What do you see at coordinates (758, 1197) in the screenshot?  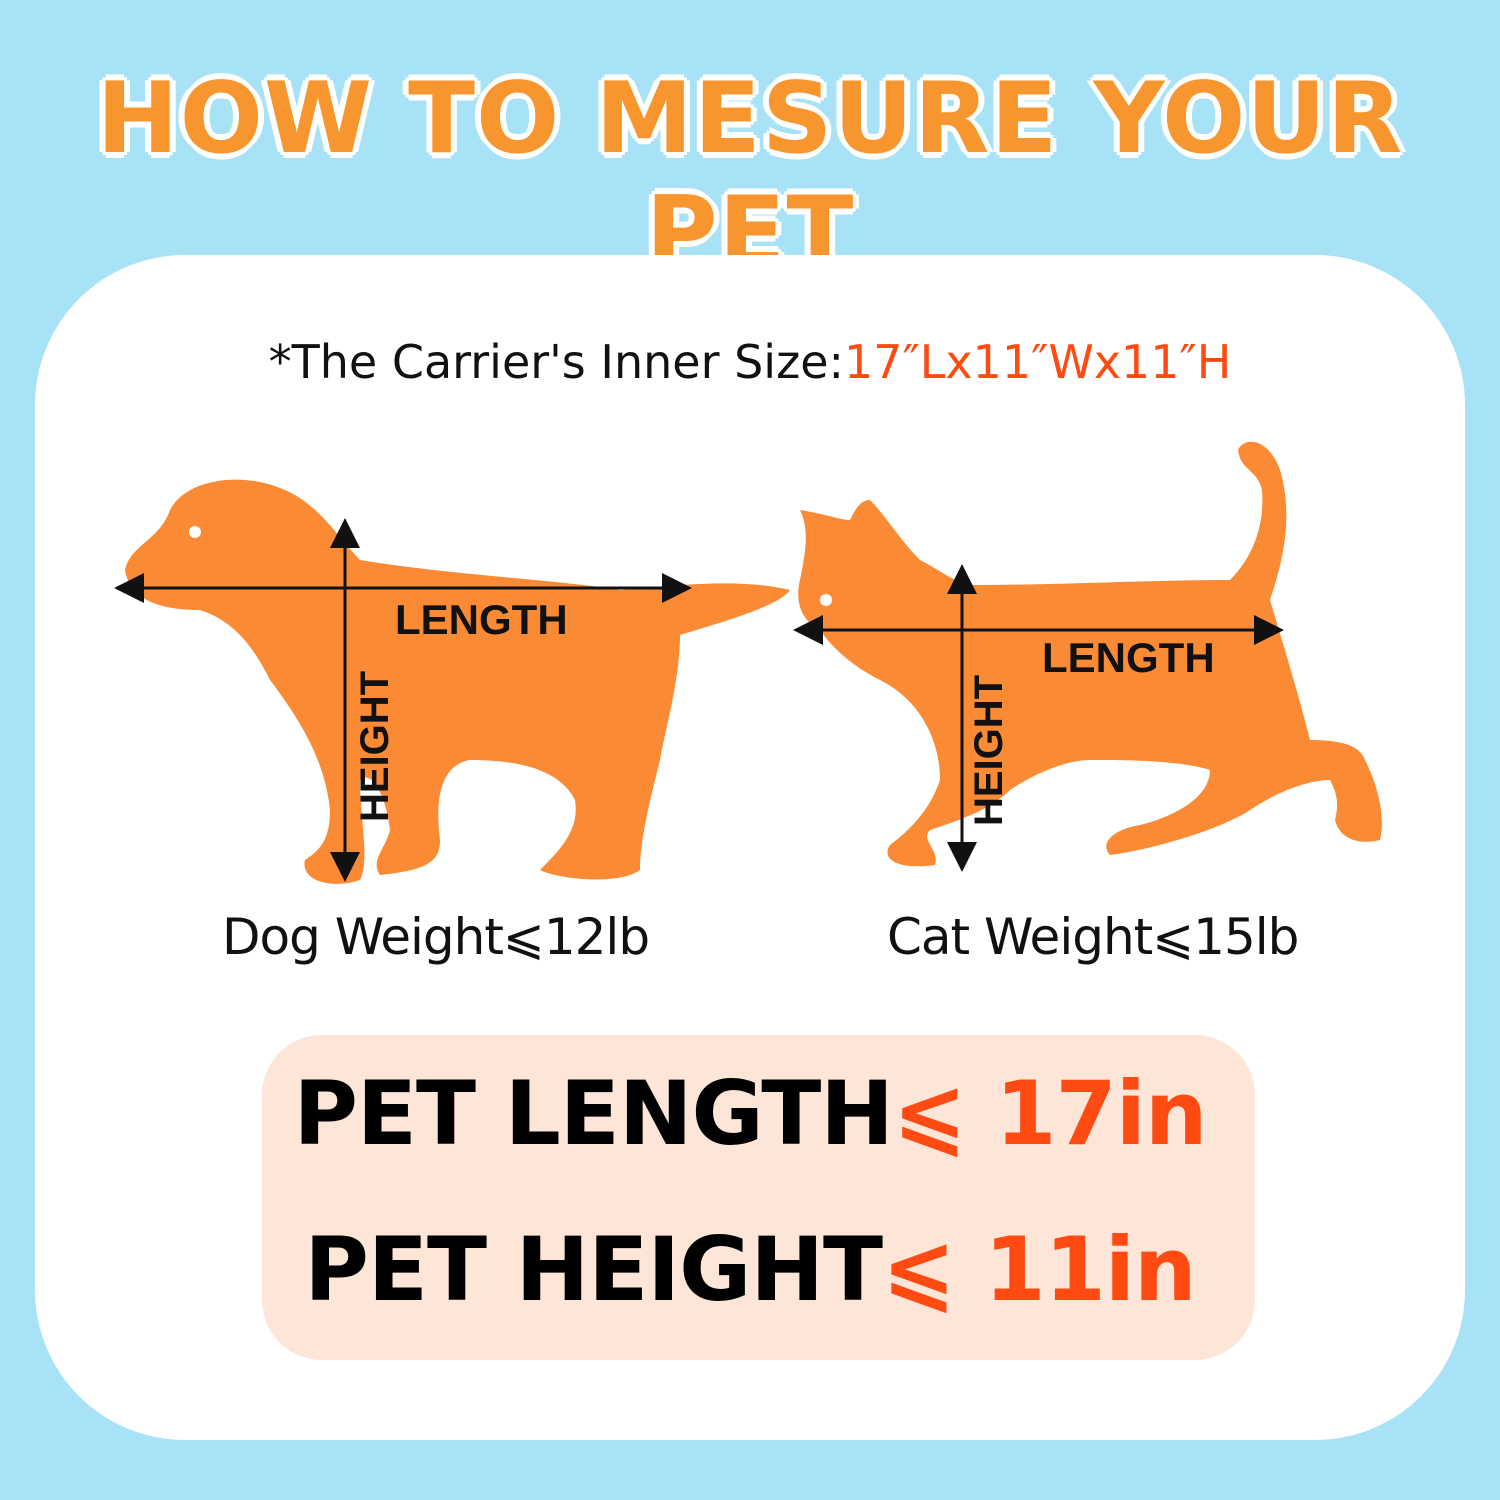 I see `size-limits-box` at bounding box center [758, 1197].